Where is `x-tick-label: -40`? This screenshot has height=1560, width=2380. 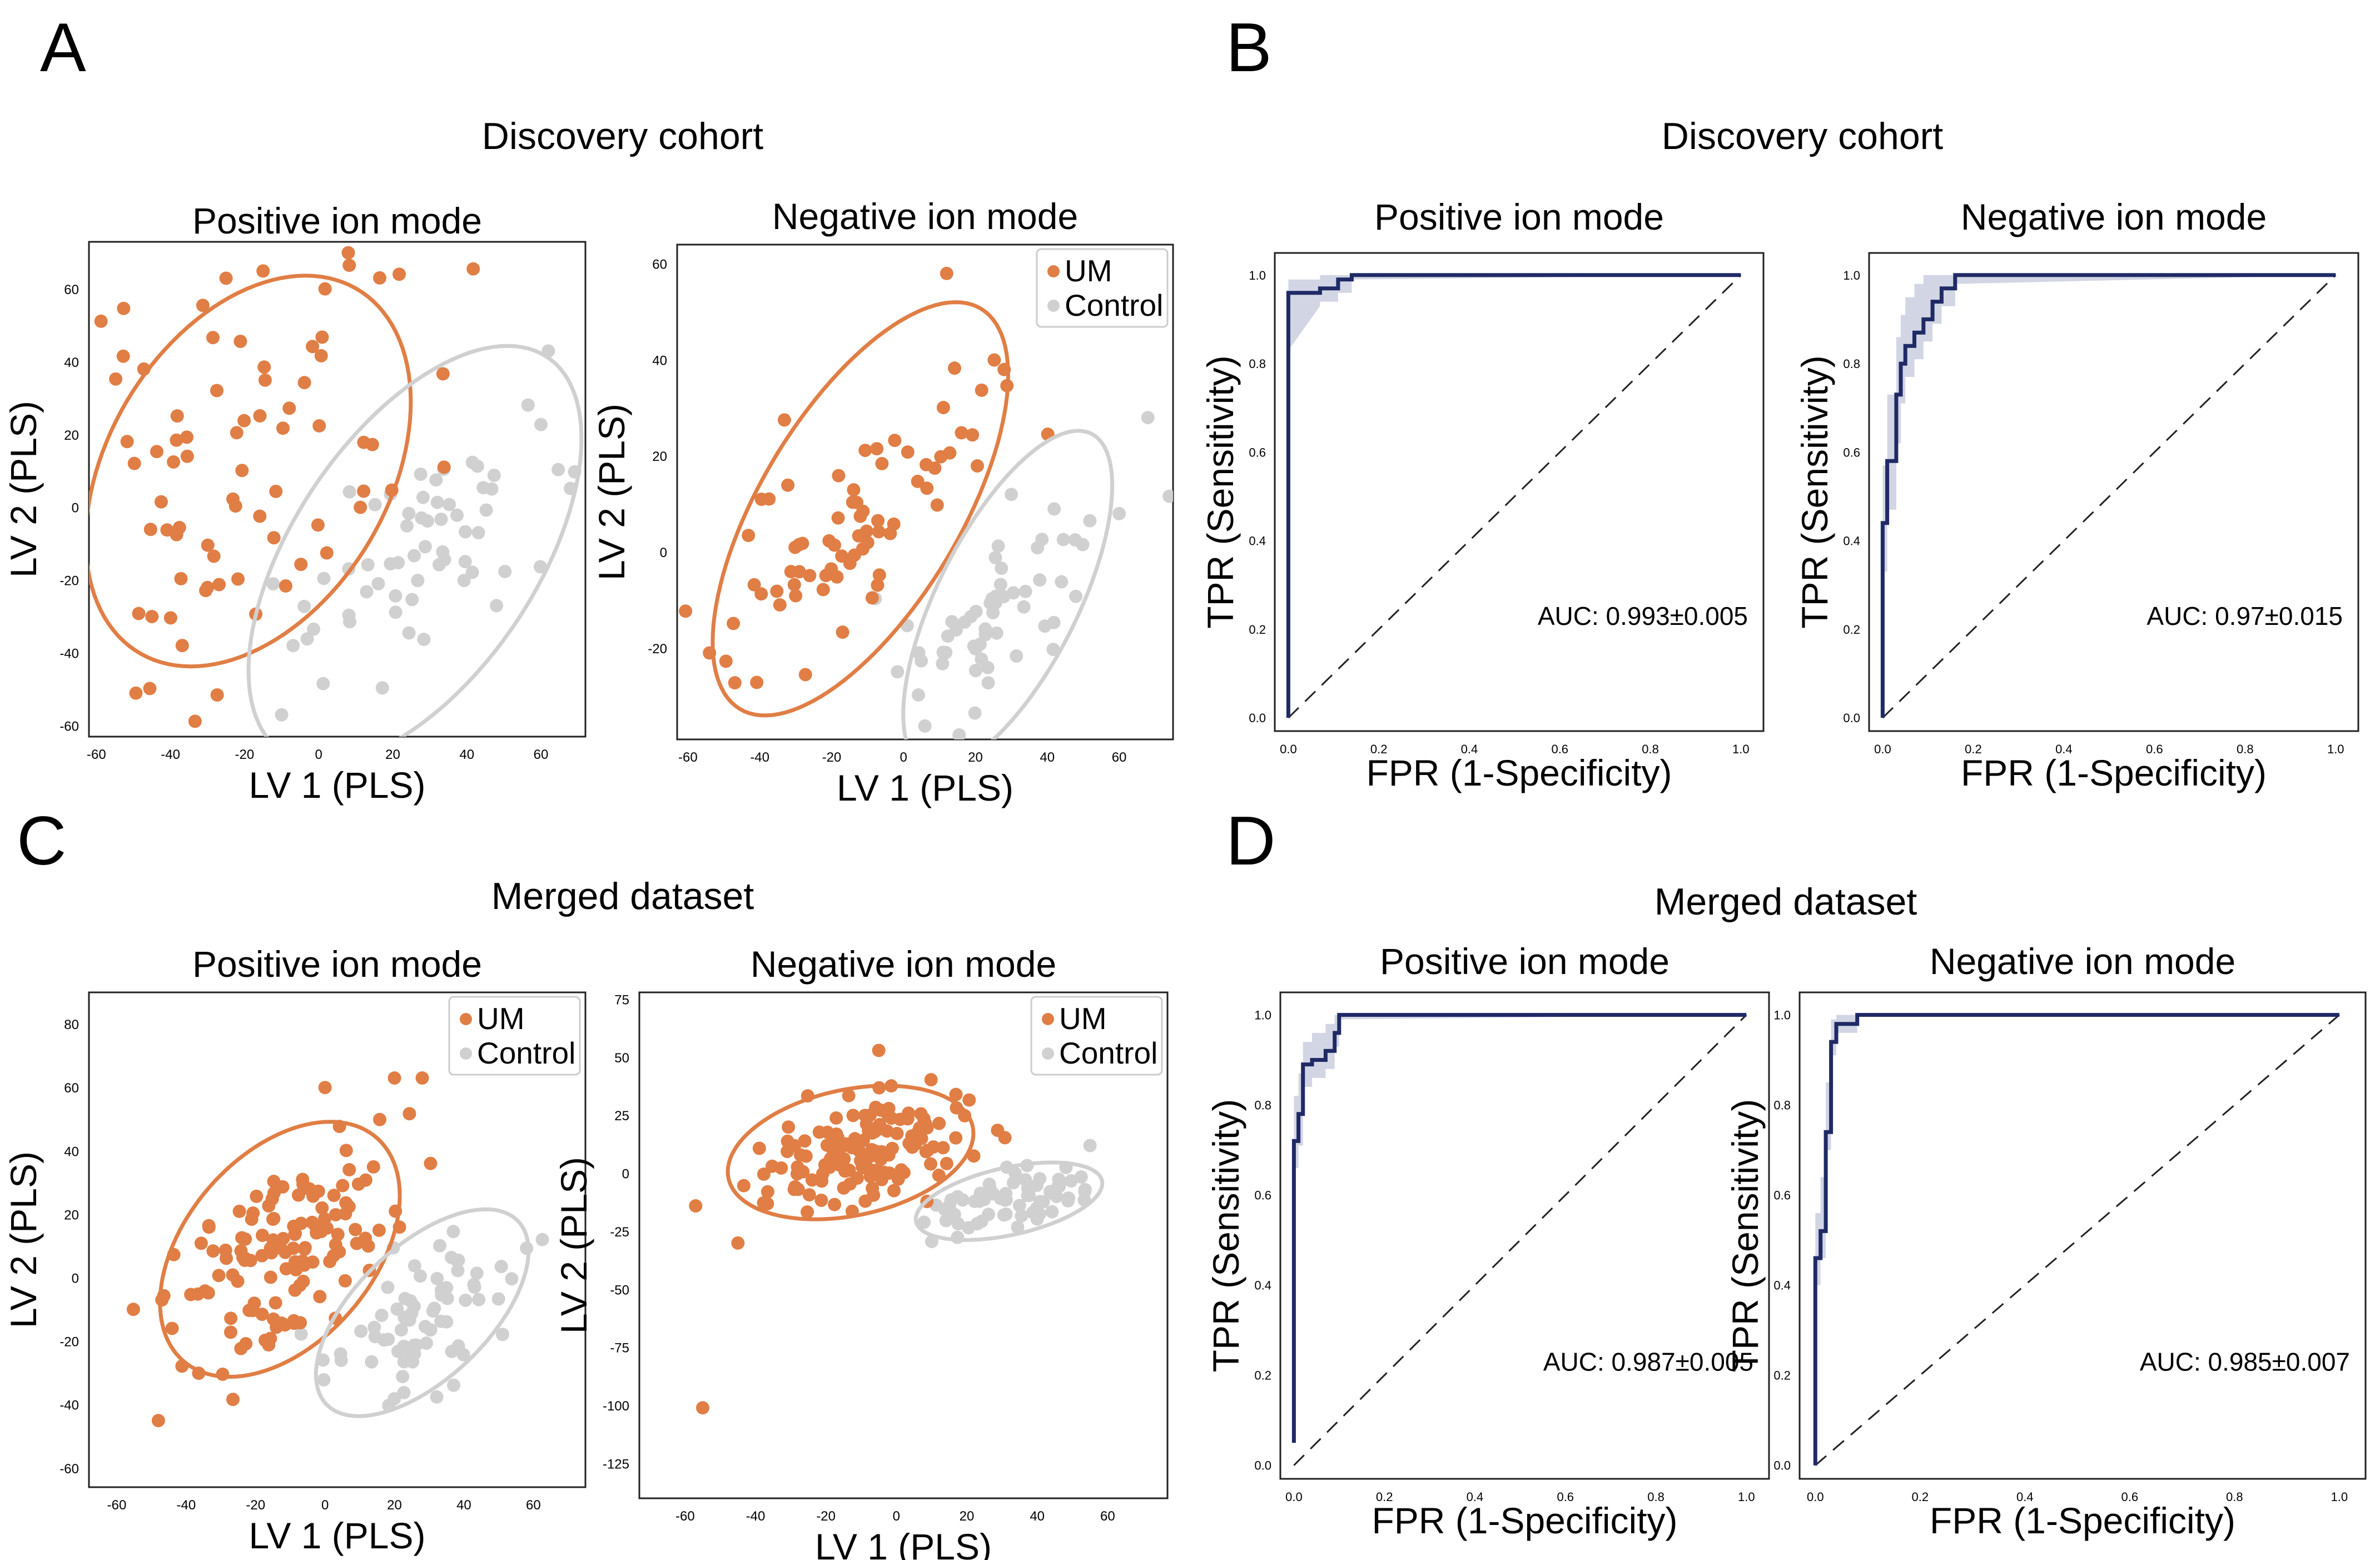
x-tick-label: -40 is located at coordinates (170, 755).